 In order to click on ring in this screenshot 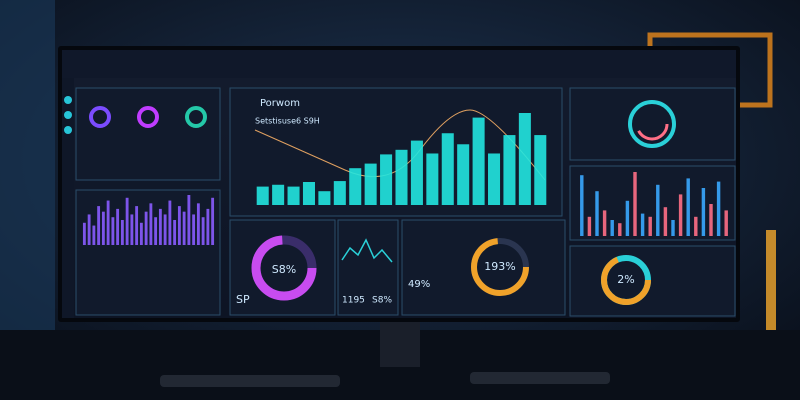, I will do `click(652, 124)`.